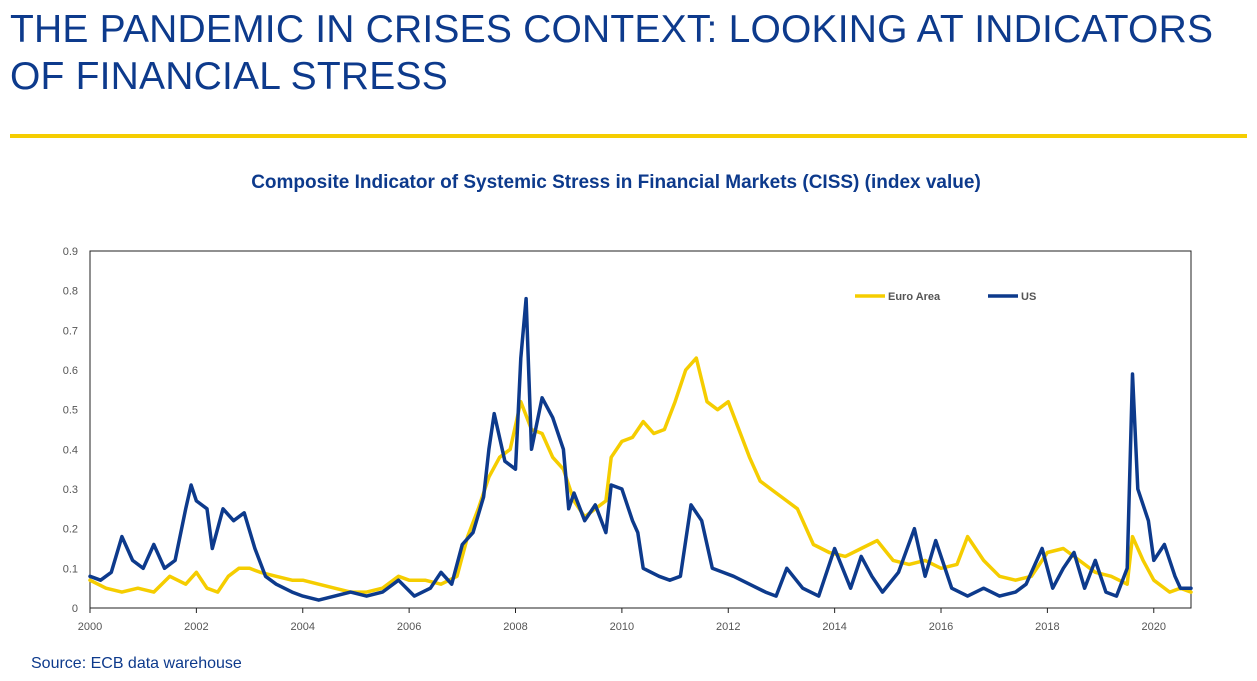 This screenshot has width=1257, height=681. I want to click on legend-label: Euro Area, so click(914, 297).